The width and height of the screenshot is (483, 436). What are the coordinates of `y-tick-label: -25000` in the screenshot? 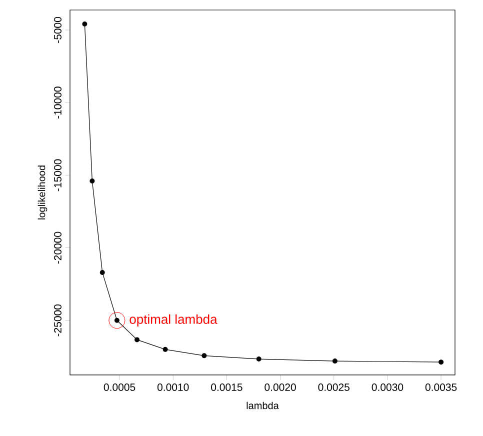 It's located at (58, 320).